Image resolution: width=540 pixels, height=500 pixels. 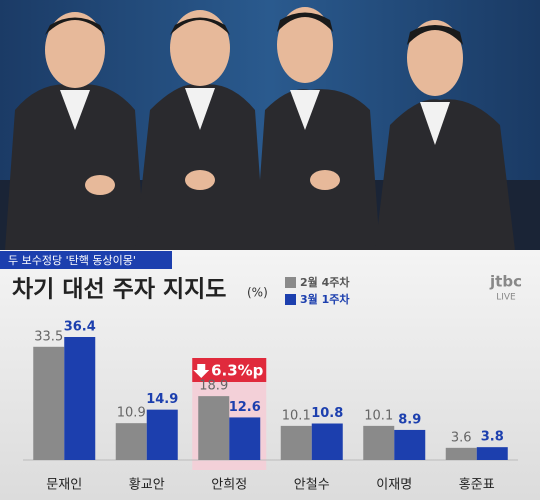 I want to click on legend-label: 3월 1주차, so click(x=325, y=299).